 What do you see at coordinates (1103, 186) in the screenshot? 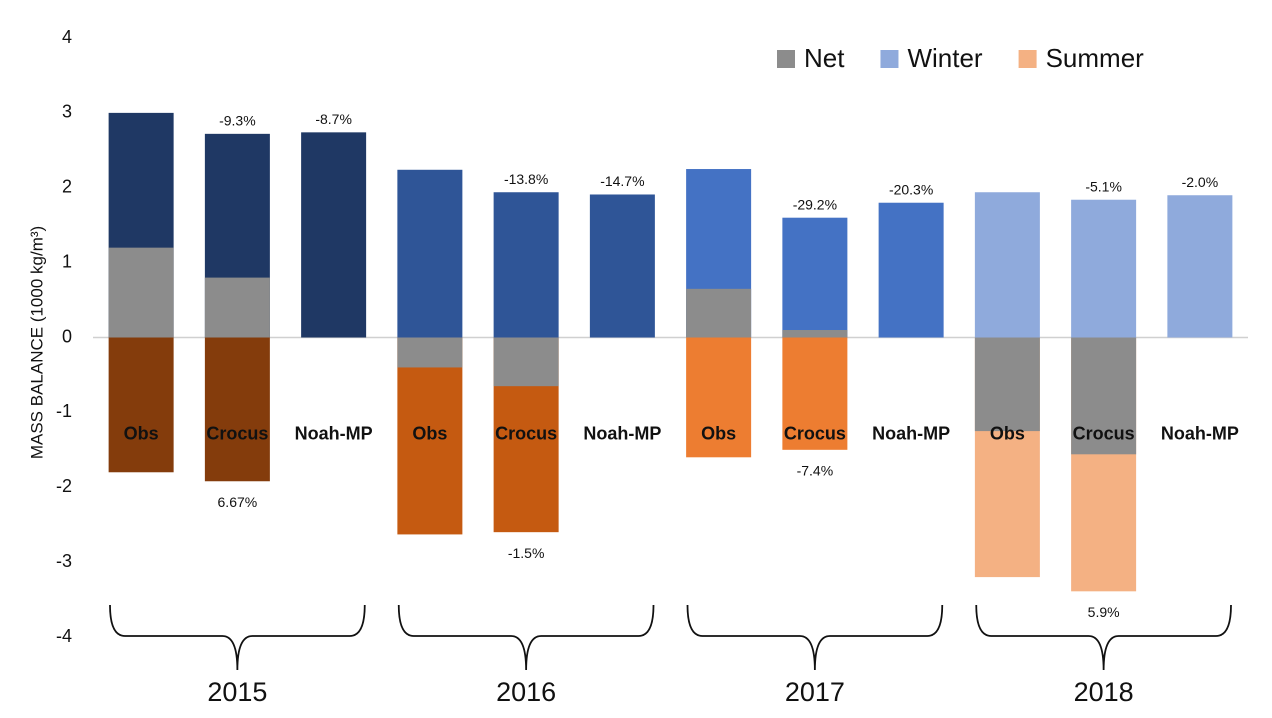
I see `top-annotation: -5.1%` at bounding box center [1103, 186].